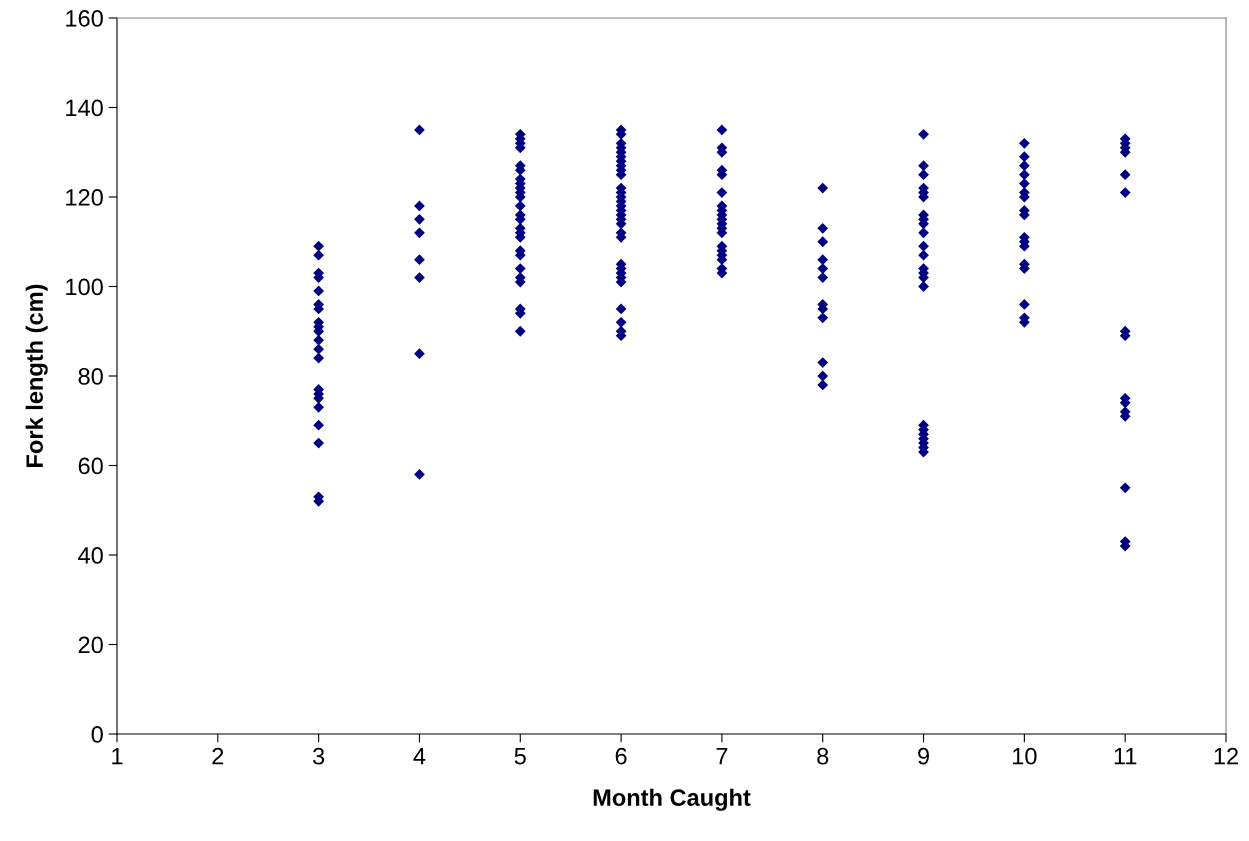 The width and height of the screenshot is (1249, 841). I want to click on y-tick-label: 160, so click(84, 18).